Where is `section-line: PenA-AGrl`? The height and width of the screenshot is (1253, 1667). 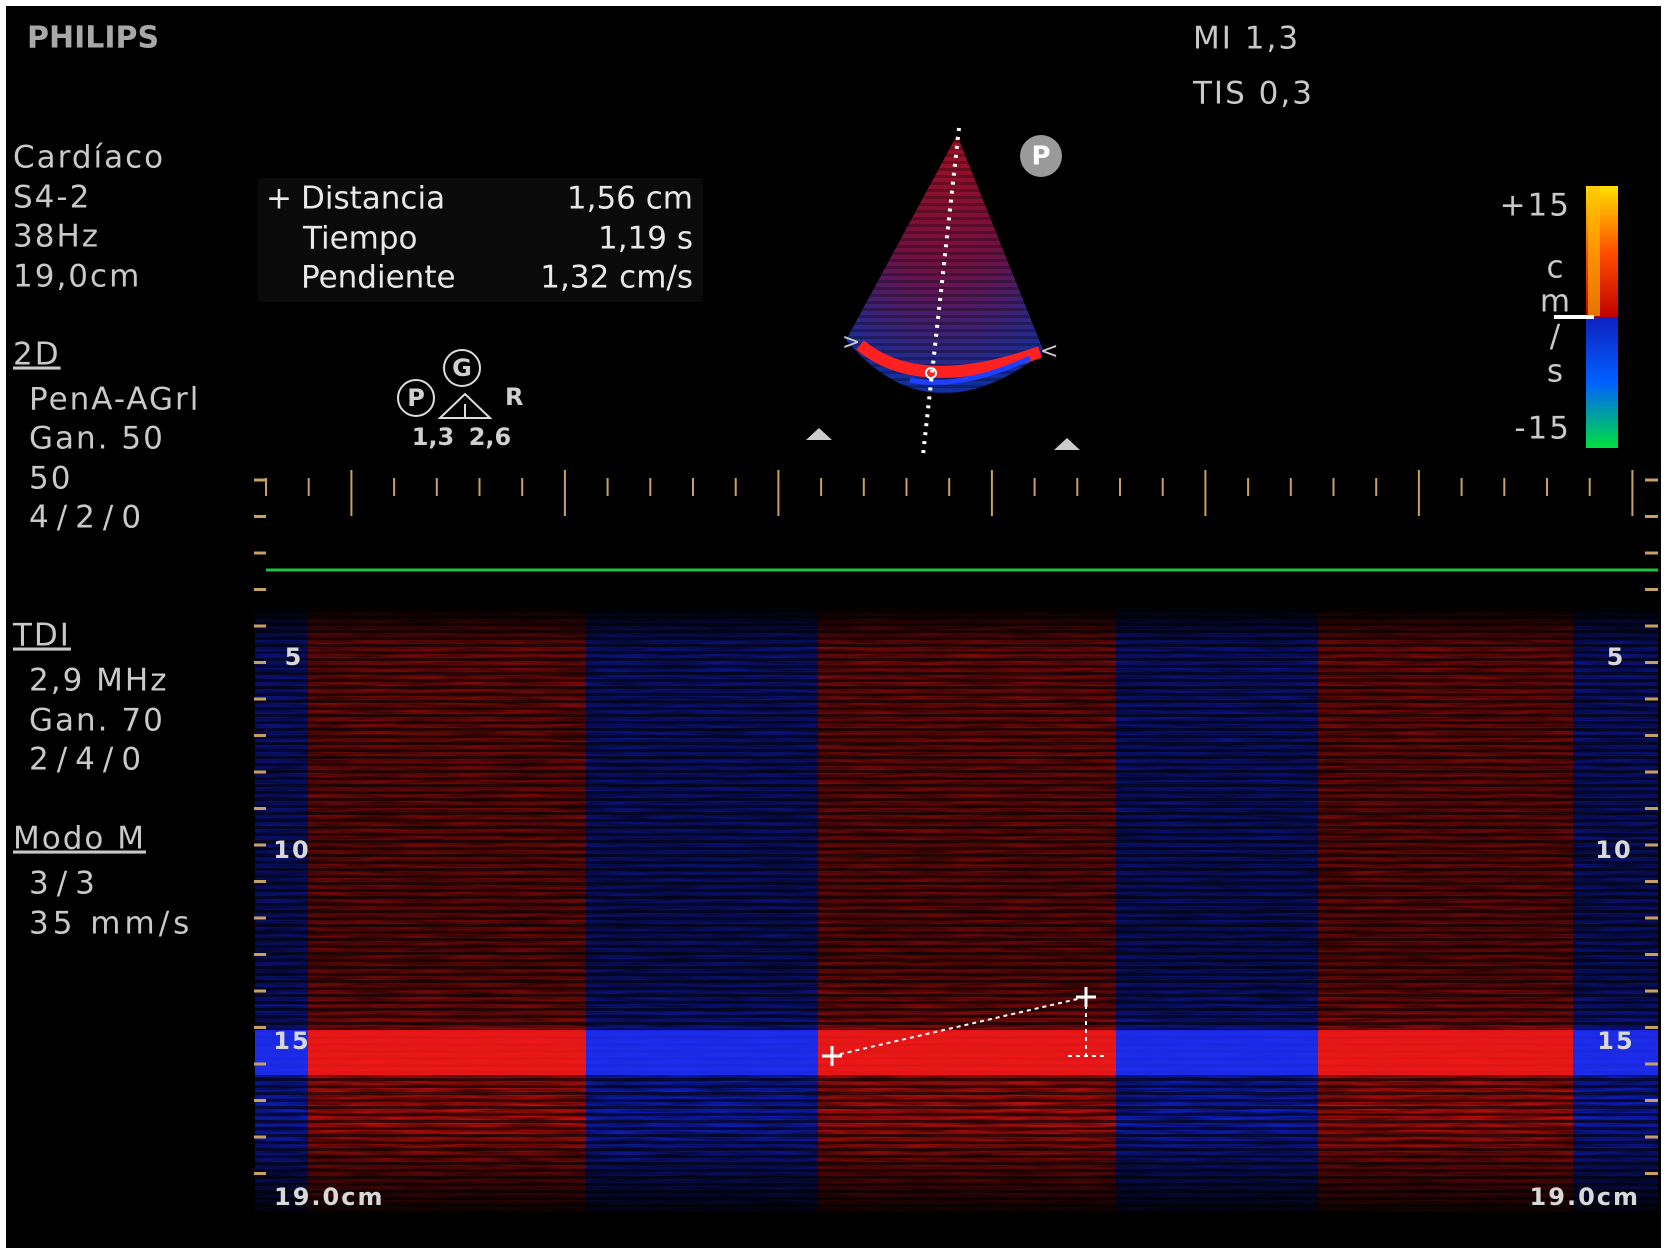
section-line: PenA-AGrl is located at coordinates (114, 400).